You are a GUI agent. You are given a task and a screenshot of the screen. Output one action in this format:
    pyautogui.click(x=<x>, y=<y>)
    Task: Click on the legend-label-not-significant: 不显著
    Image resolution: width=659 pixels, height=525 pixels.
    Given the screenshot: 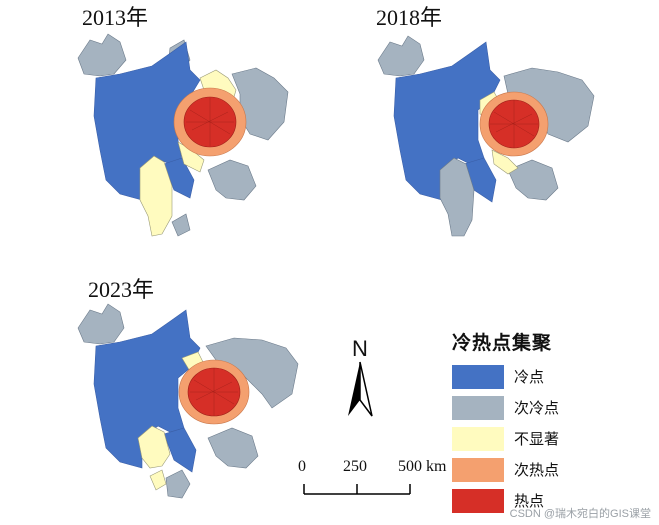 What is the action you would take?
    pyautogui.click(x=537, y=440)
    